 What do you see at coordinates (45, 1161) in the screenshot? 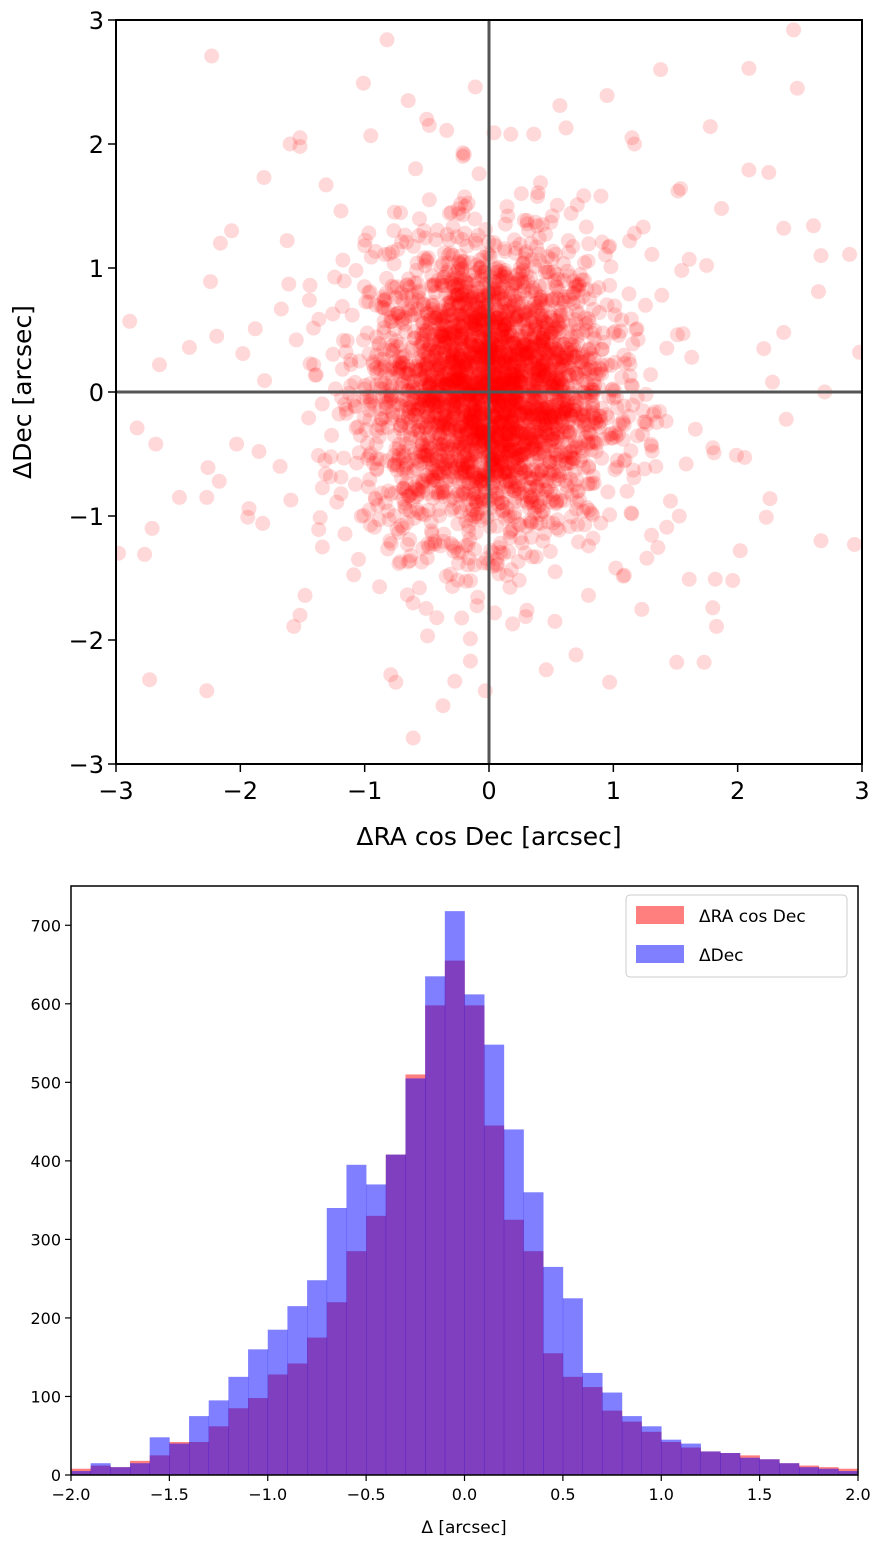
I see `y-tick-label: 400` at bounding box center [45, 1161].